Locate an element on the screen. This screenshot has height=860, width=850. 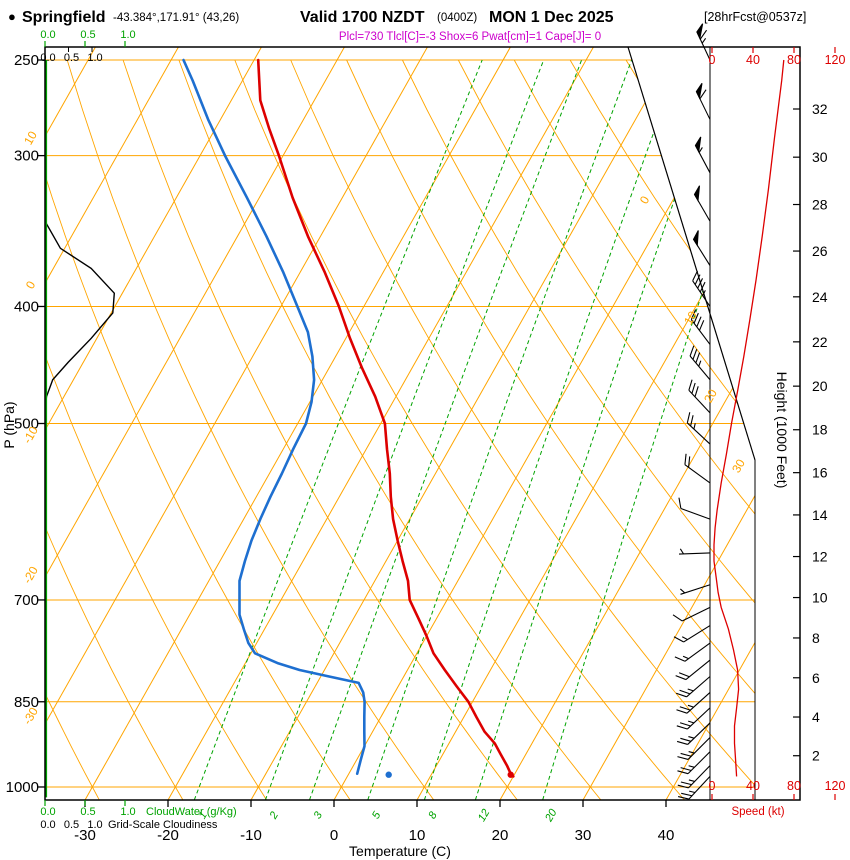
height-tick-label: 2 is located at coordinates (816, 756).